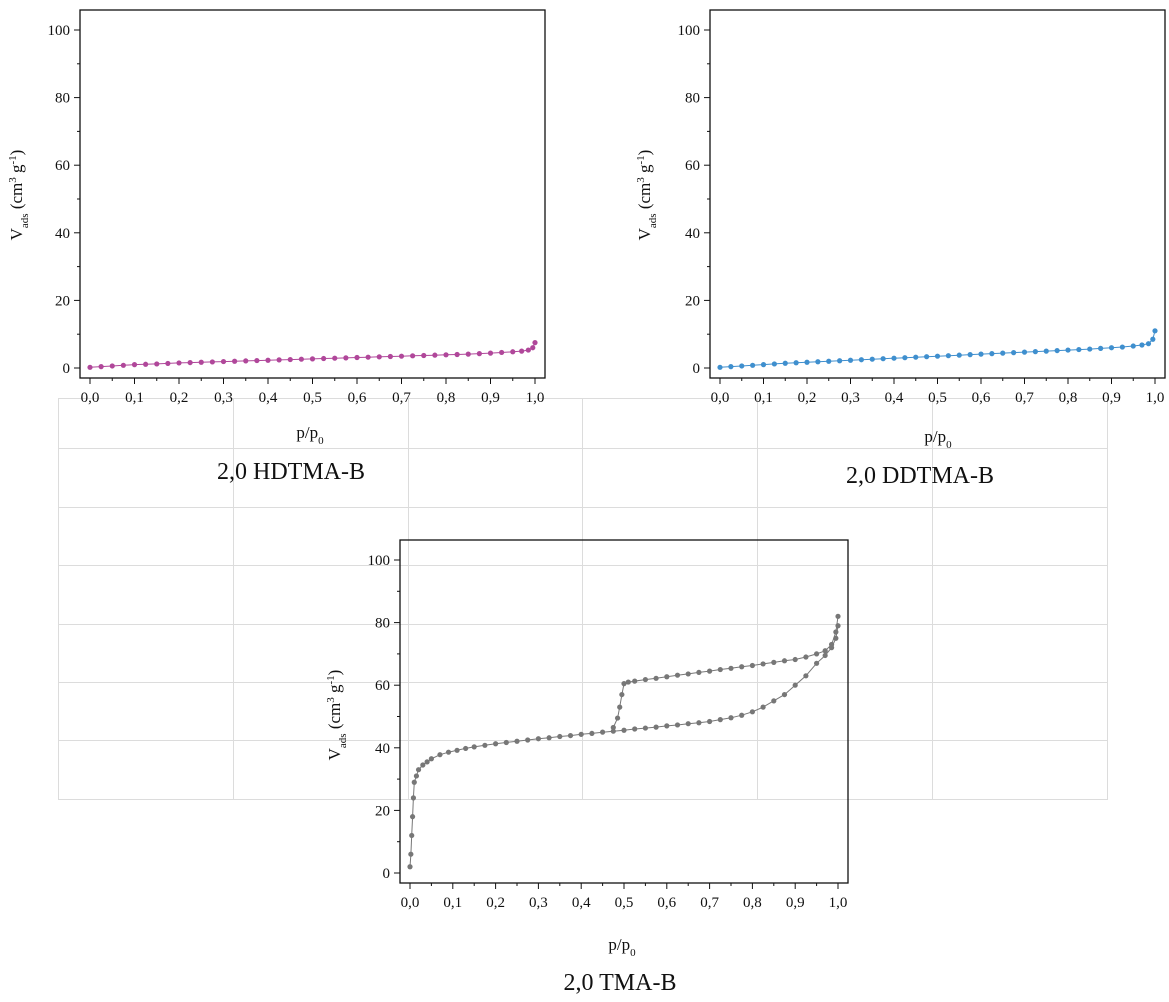 This screenshot has height=1002, width=1169. Describe the element at coordinates (920, 476) in the screenshot. I see `chart-caption-ddtma: 2,0 DDTMA-B` at that location.